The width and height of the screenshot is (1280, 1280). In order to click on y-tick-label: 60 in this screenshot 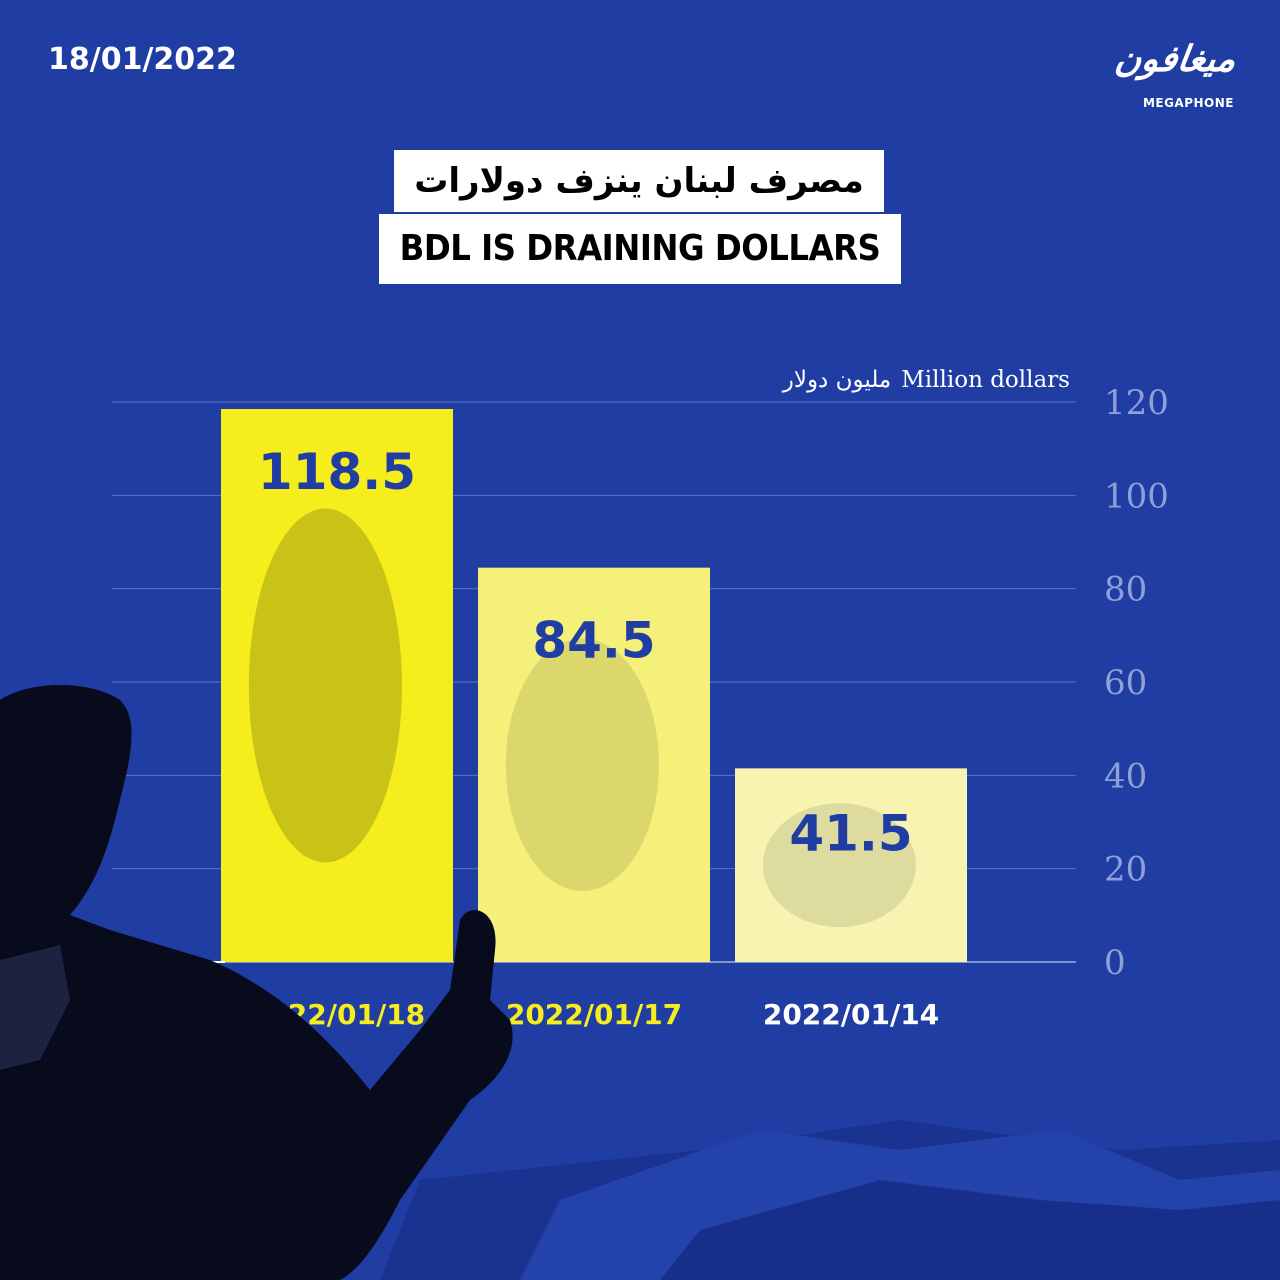, I will do `click(1125, 683)`.